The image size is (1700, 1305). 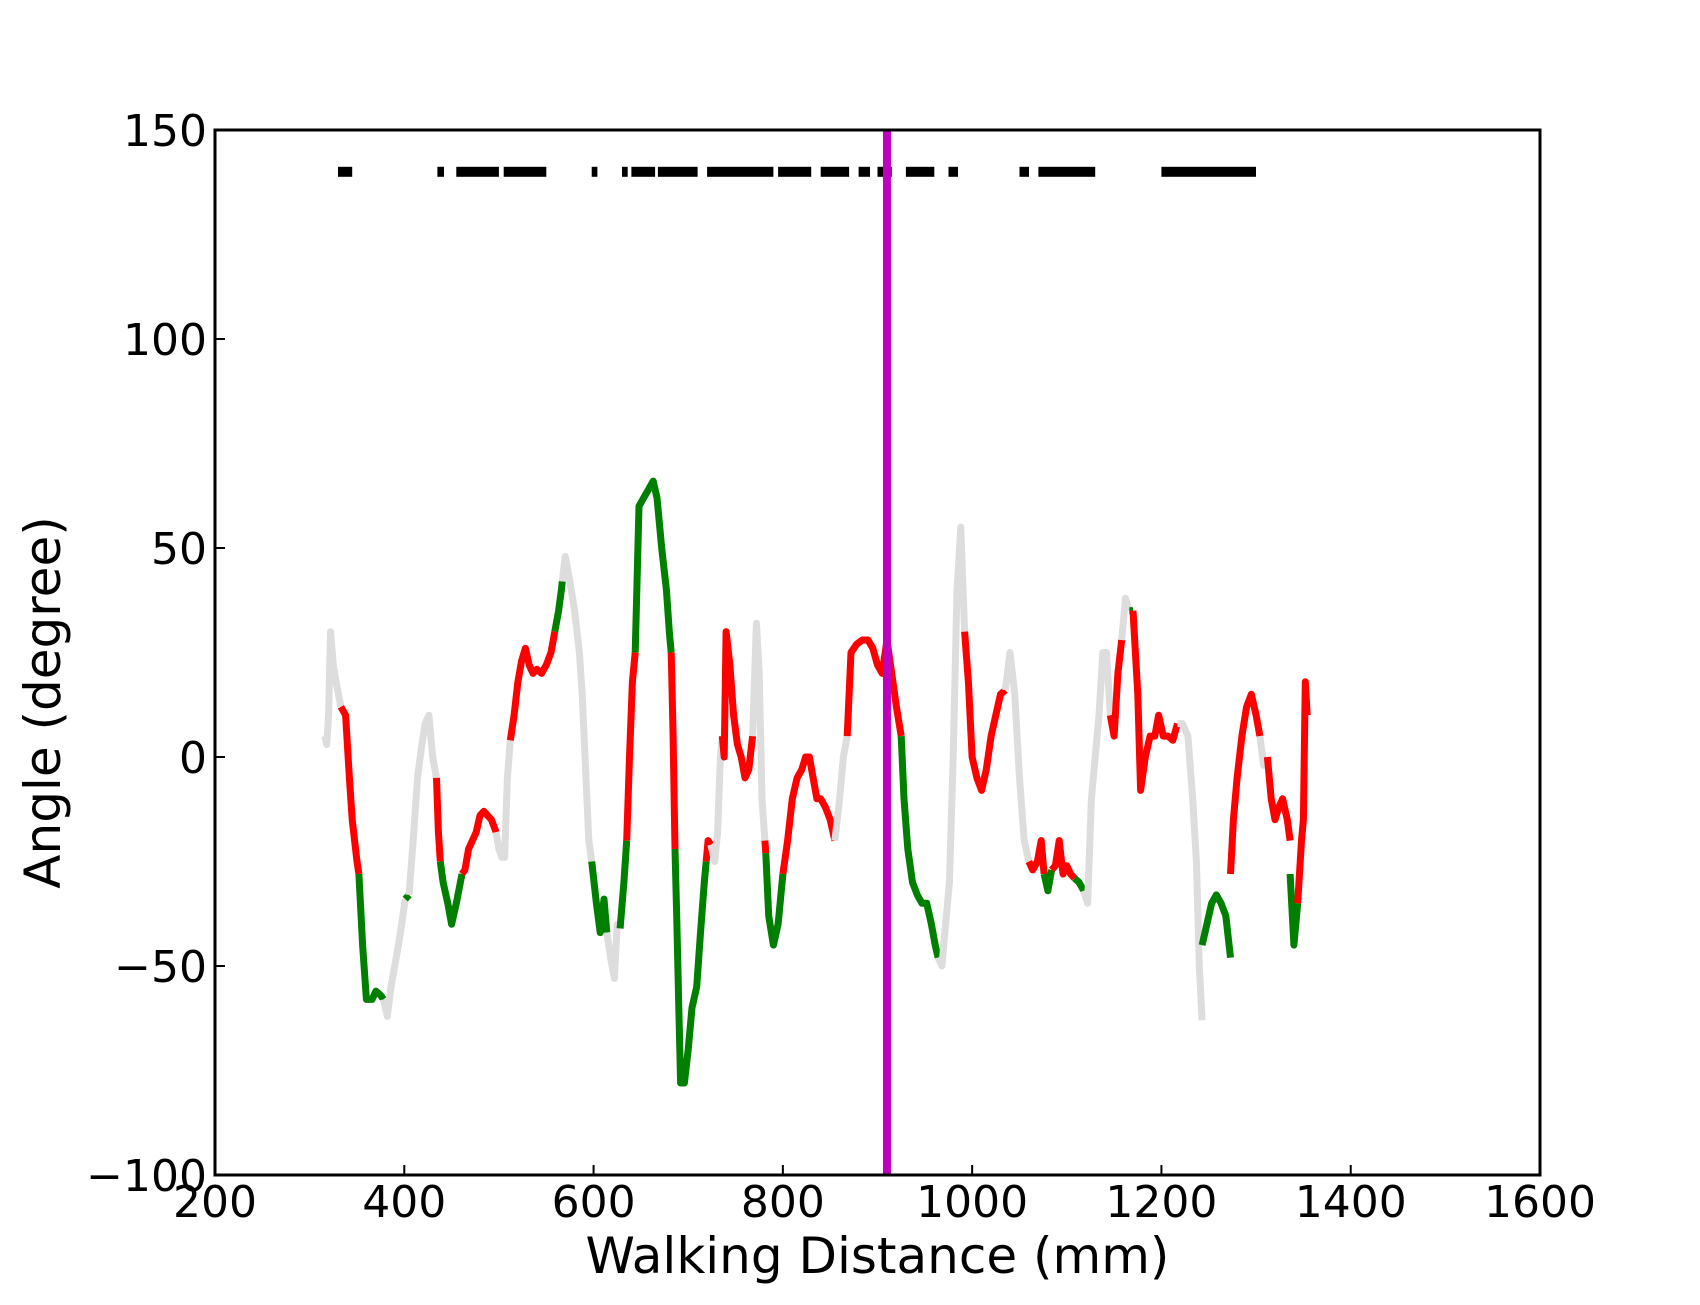 I want to click on y-tick-label: 50, so click(x=179, y=549).